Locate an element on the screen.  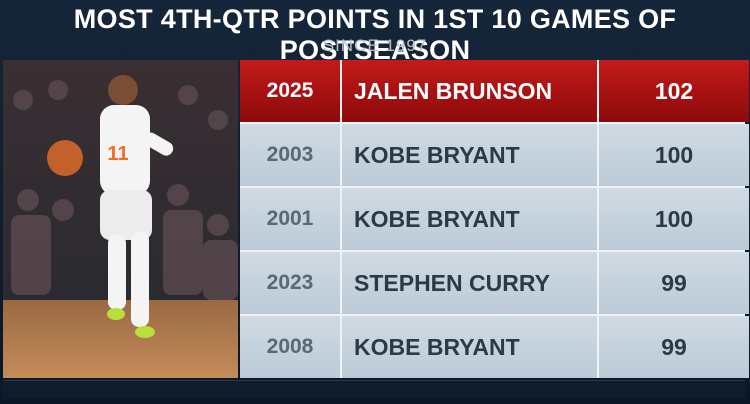
subtitle: SINCE 1997 is located at coordinates (375, 45).